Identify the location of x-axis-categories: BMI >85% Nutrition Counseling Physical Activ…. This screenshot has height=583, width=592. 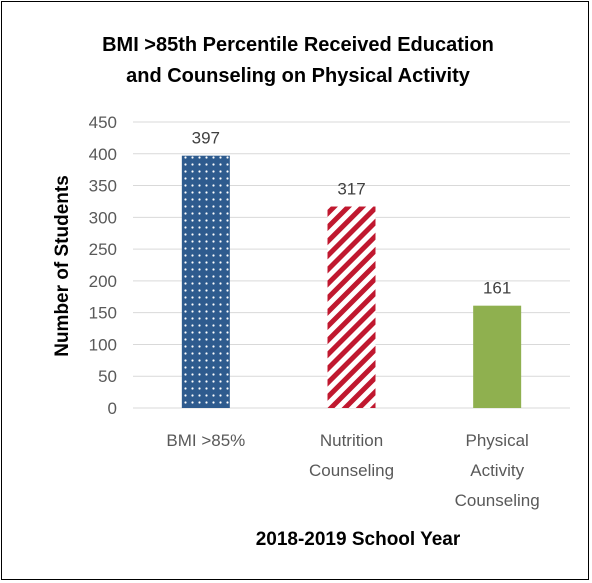
(352, 470).